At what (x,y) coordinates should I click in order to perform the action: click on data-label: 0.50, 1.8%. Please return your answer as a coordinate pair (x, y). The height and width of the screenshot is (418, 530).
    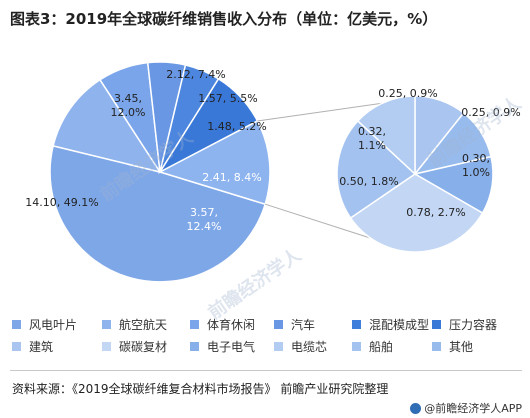
    Looking at the image, I should click on (368, 181).